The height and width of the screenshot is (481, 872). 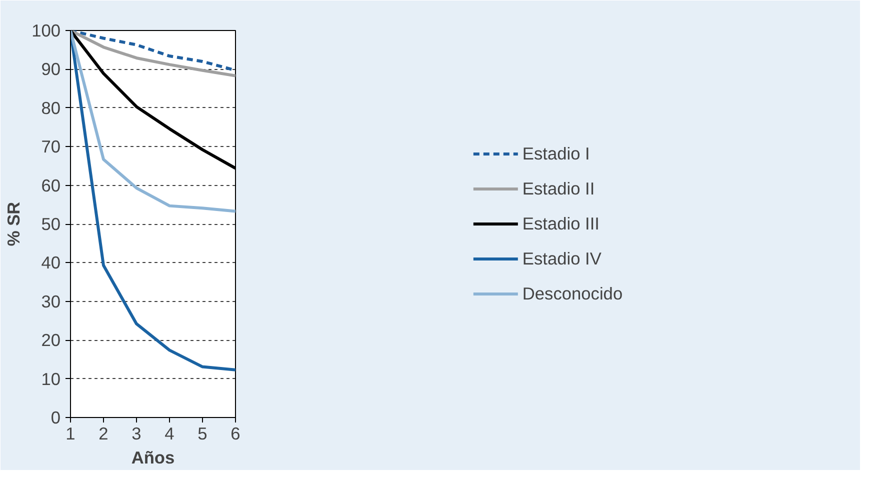 I want to click on y-tick-label: 70, so click(x=51, y=146).